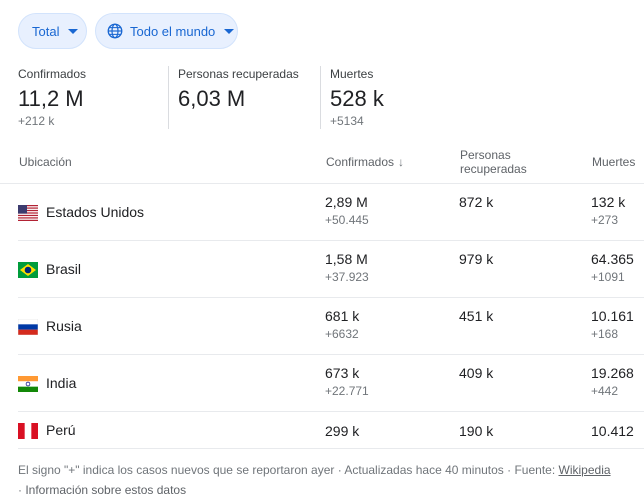  I want to click on stat-delta: +5134, so click(347, 121).